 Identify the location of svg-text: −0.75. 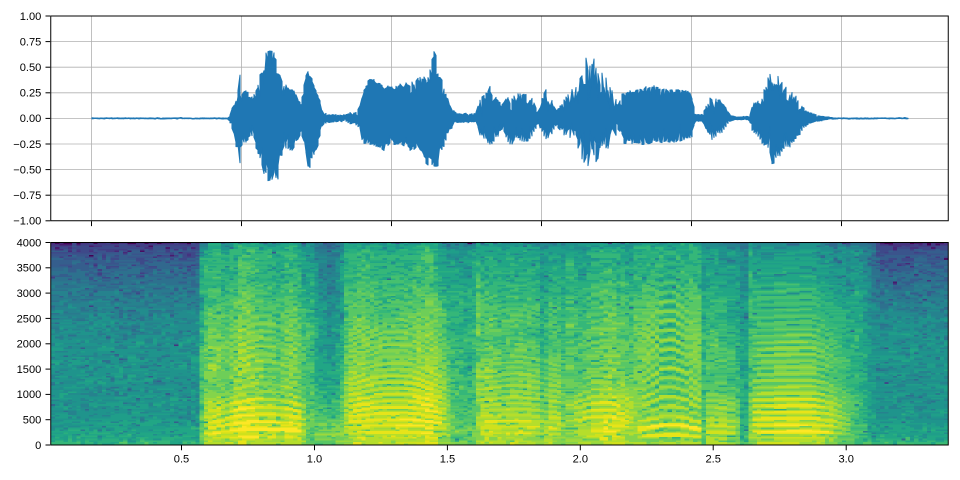
(27, 196).